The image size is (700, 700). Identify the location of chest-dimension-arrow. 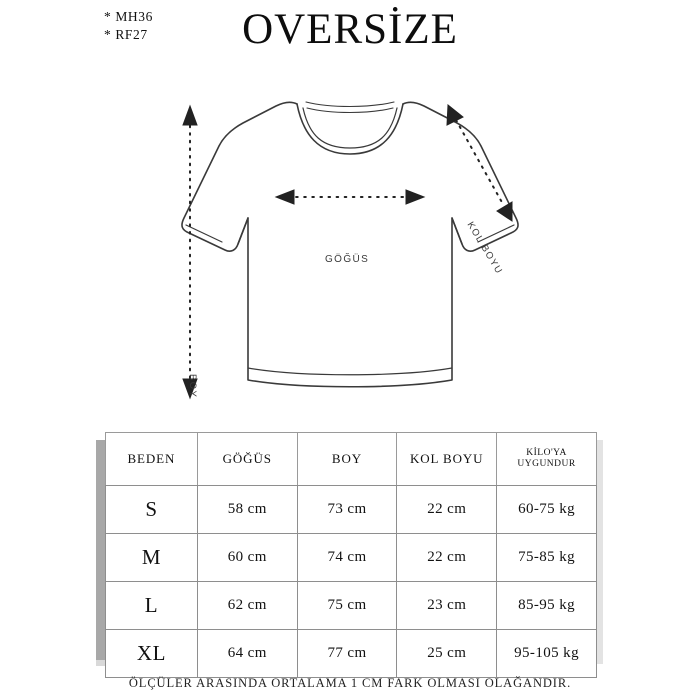
(350, 197).